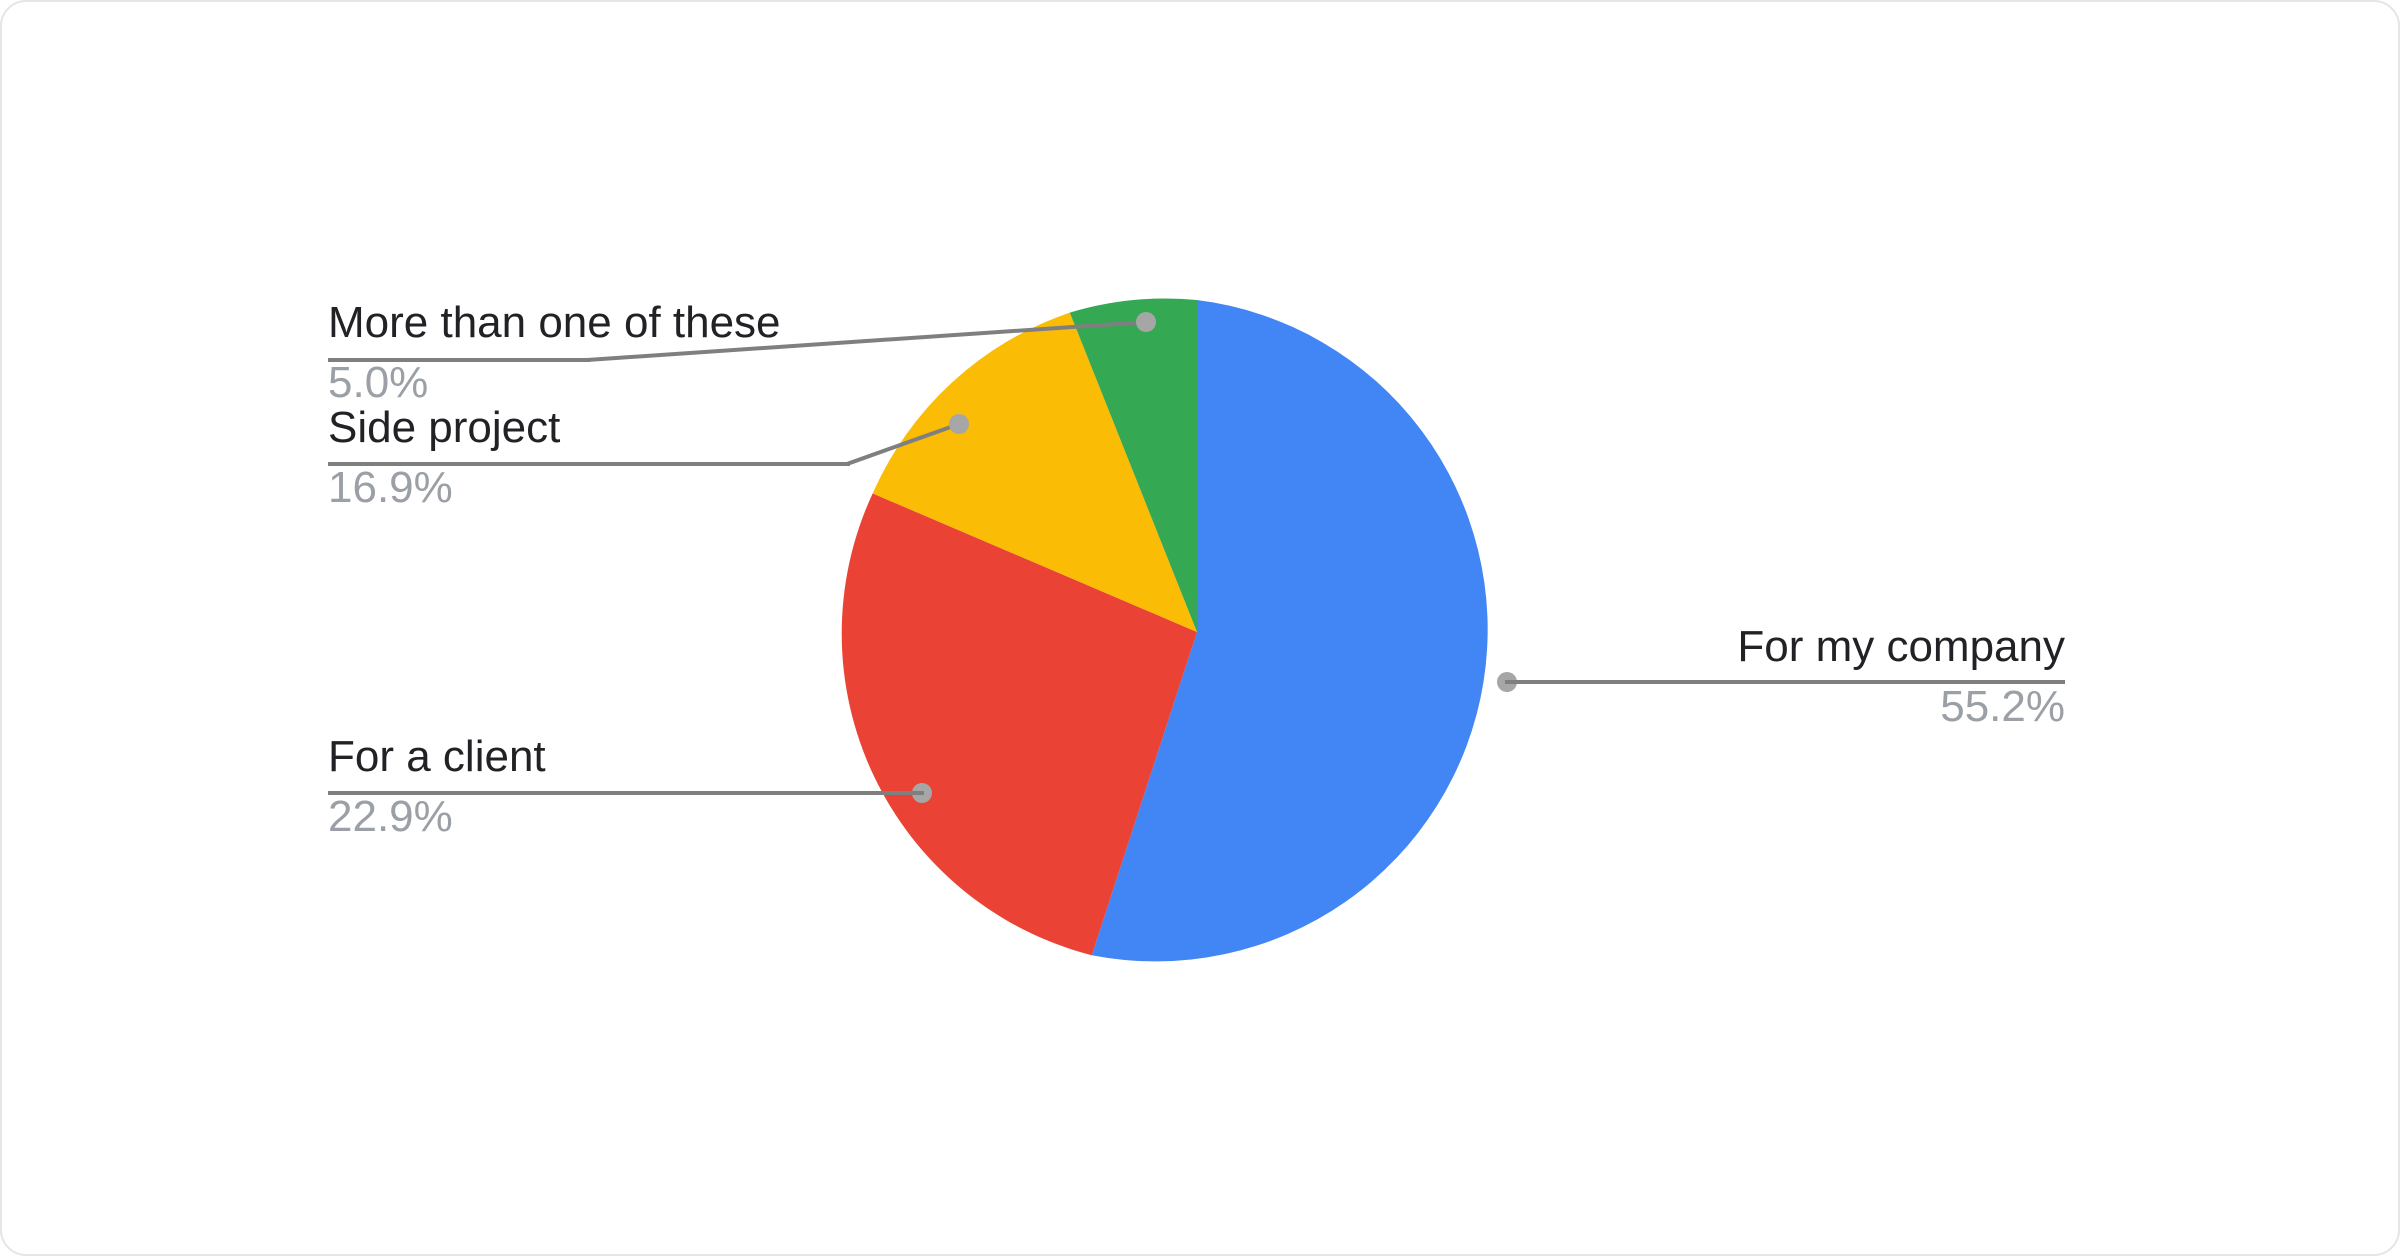  I want to click on pie-slice-more-than-one-of-these, so click(1133, 465).